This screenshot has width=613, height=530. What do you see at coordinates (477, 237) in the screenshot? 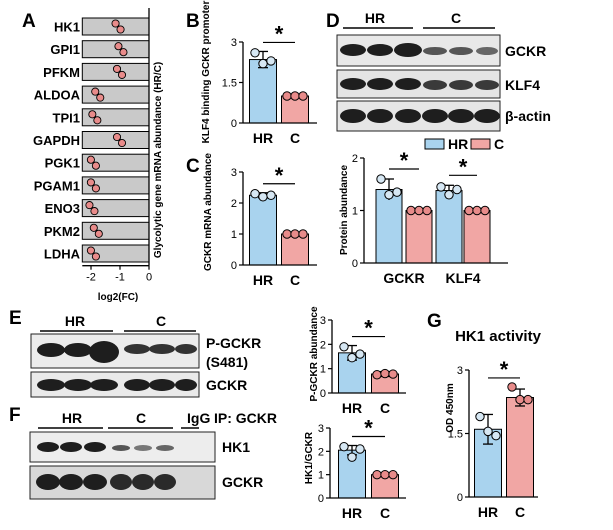
I see `bar-c-klf4` at bounding box center [477, 237].